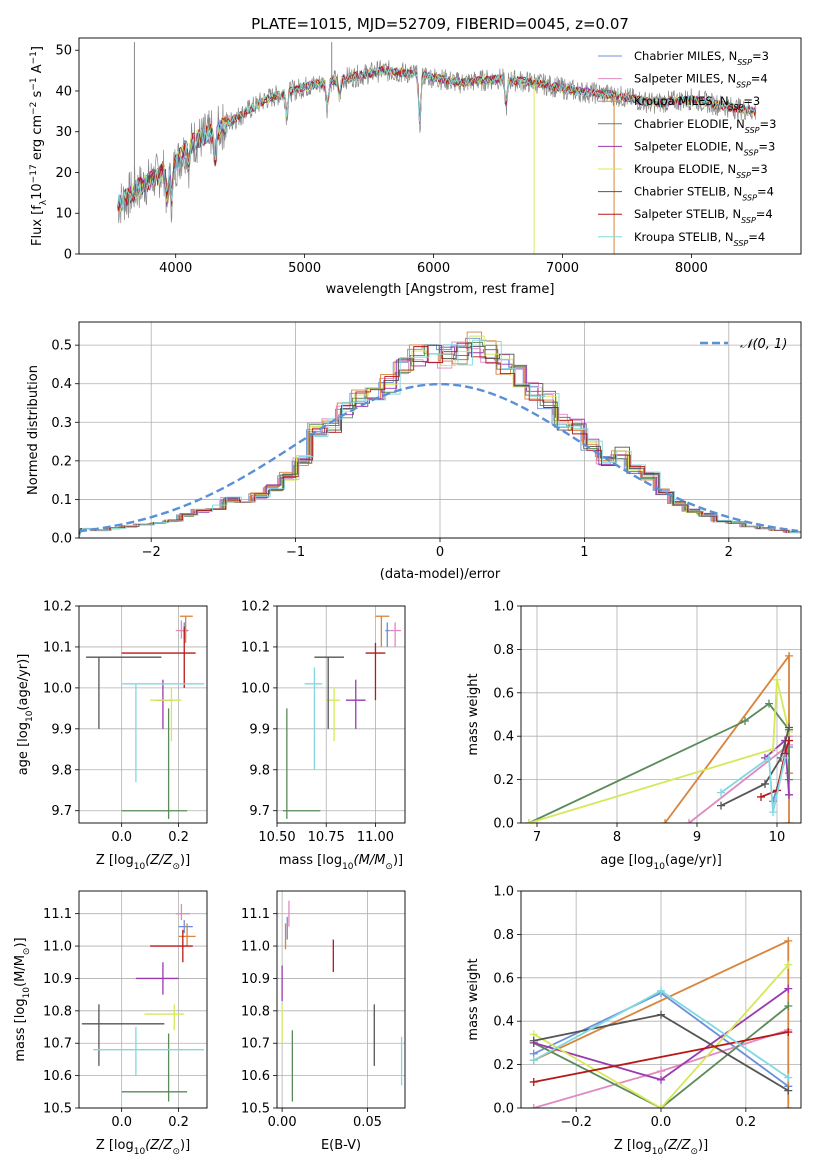 Image resolution: width=819 pixels, height=1170 pixels. Describe the element at coordinates (440, 552) in the screenshot. I see `x-tick-label: 0` at that location.